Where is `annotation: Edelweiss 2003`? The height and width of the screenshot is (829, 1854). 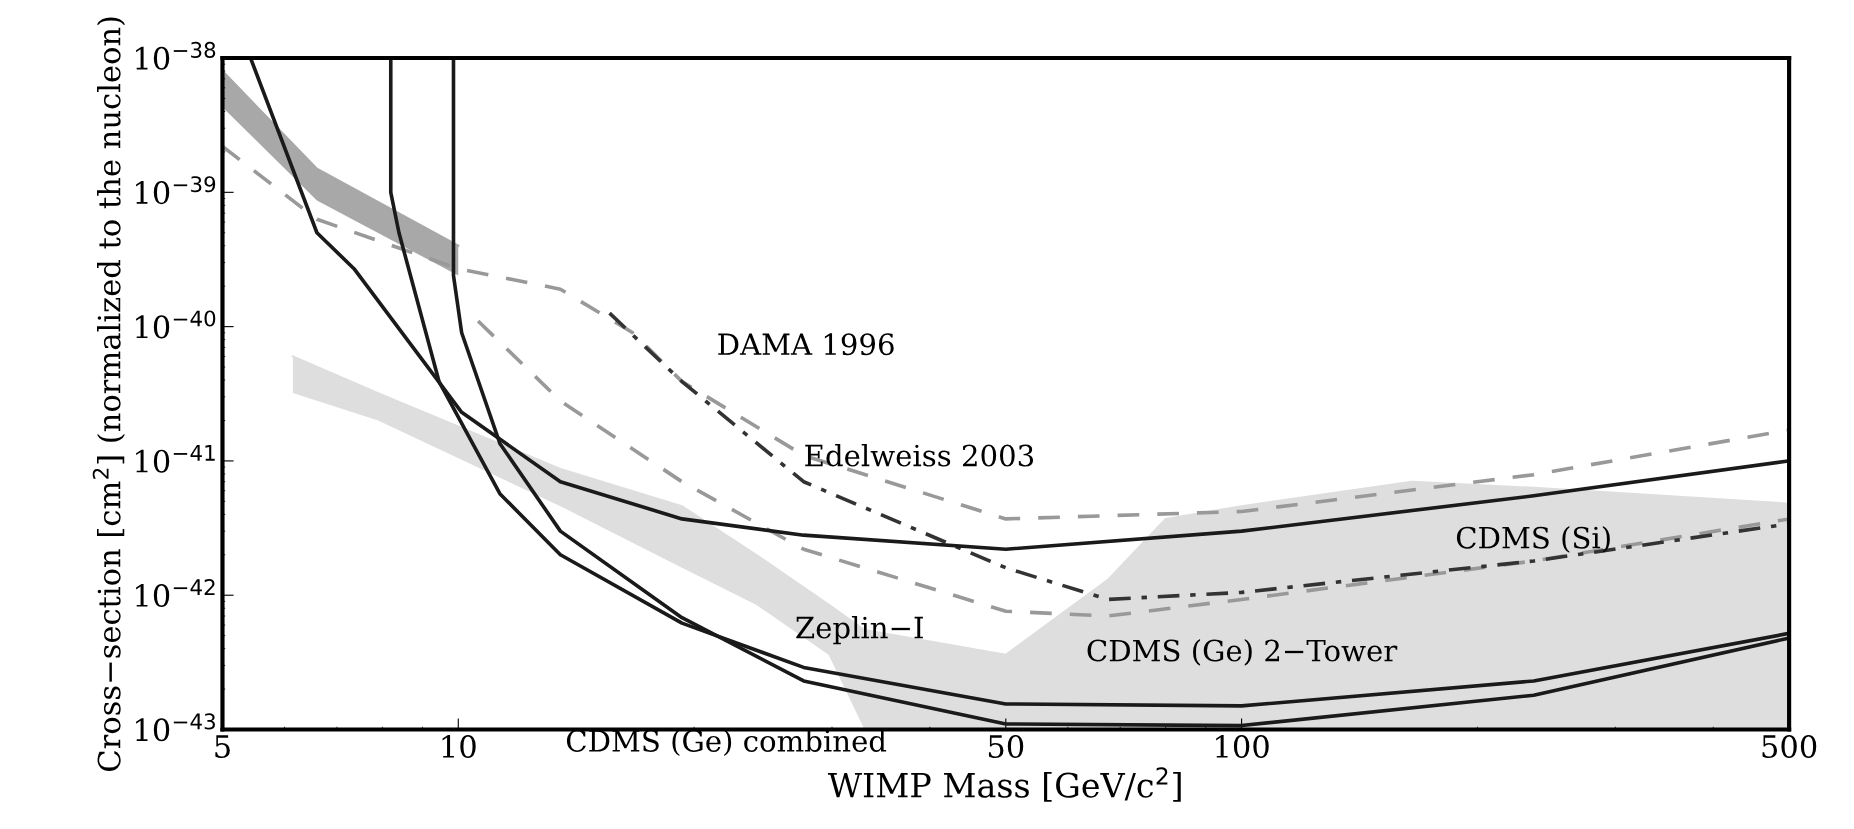 annotation: Edelweiss 2003 is located at coordinates (919, 455).